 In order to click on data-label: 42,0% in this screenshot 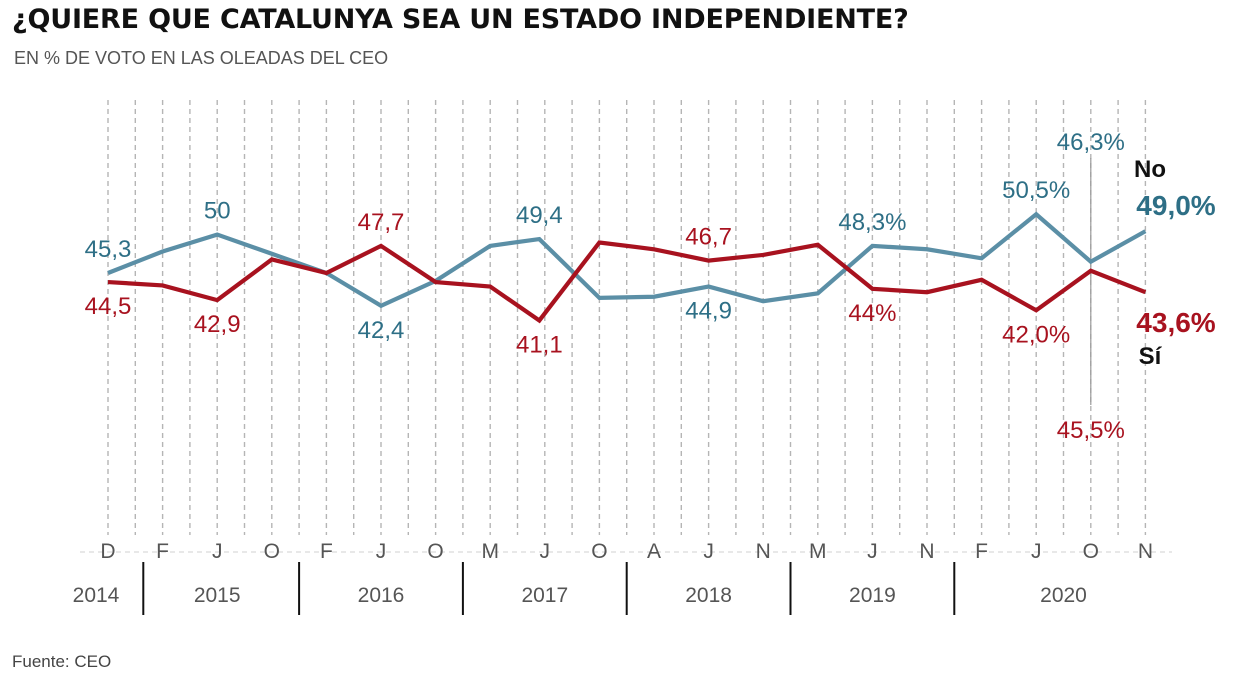, I will do `click(1036, 334)`.